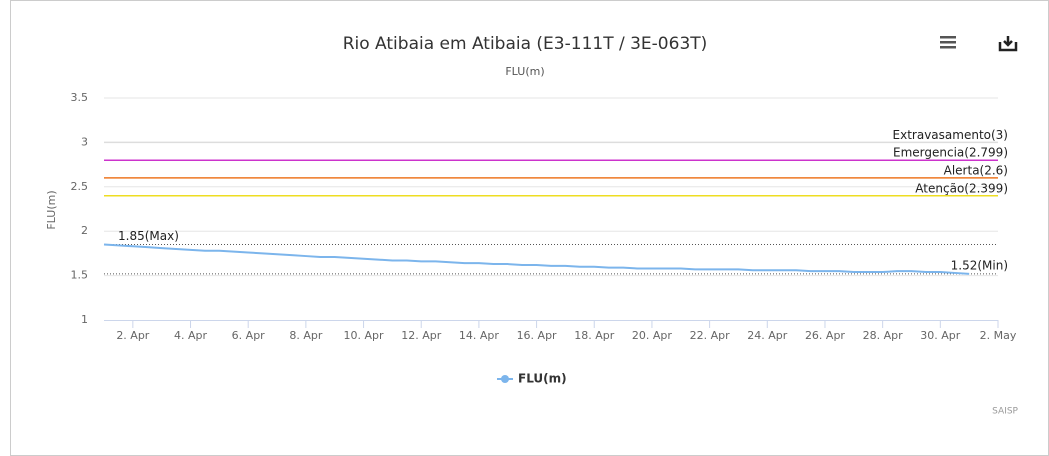  I want to click on annotation-label: 1.52(Min), so click(979, 265).